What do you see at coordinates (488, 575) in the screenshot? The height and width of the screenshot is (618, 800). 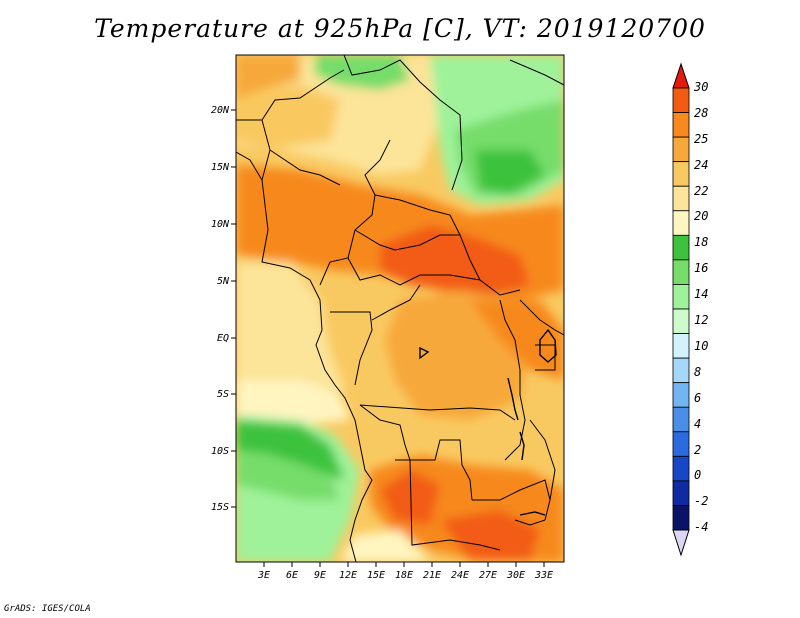 I see `lon-label-27e: 27E` at bounding box center [488, 575].